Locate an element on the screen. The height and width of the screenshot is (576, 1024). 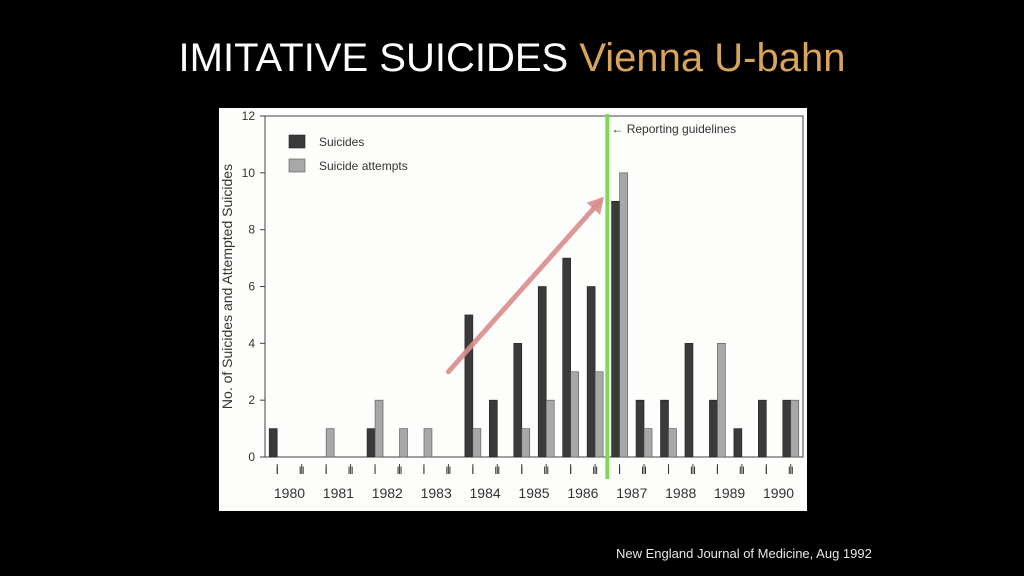
x-year-label: 1982 is located at coordinates (387, 493).